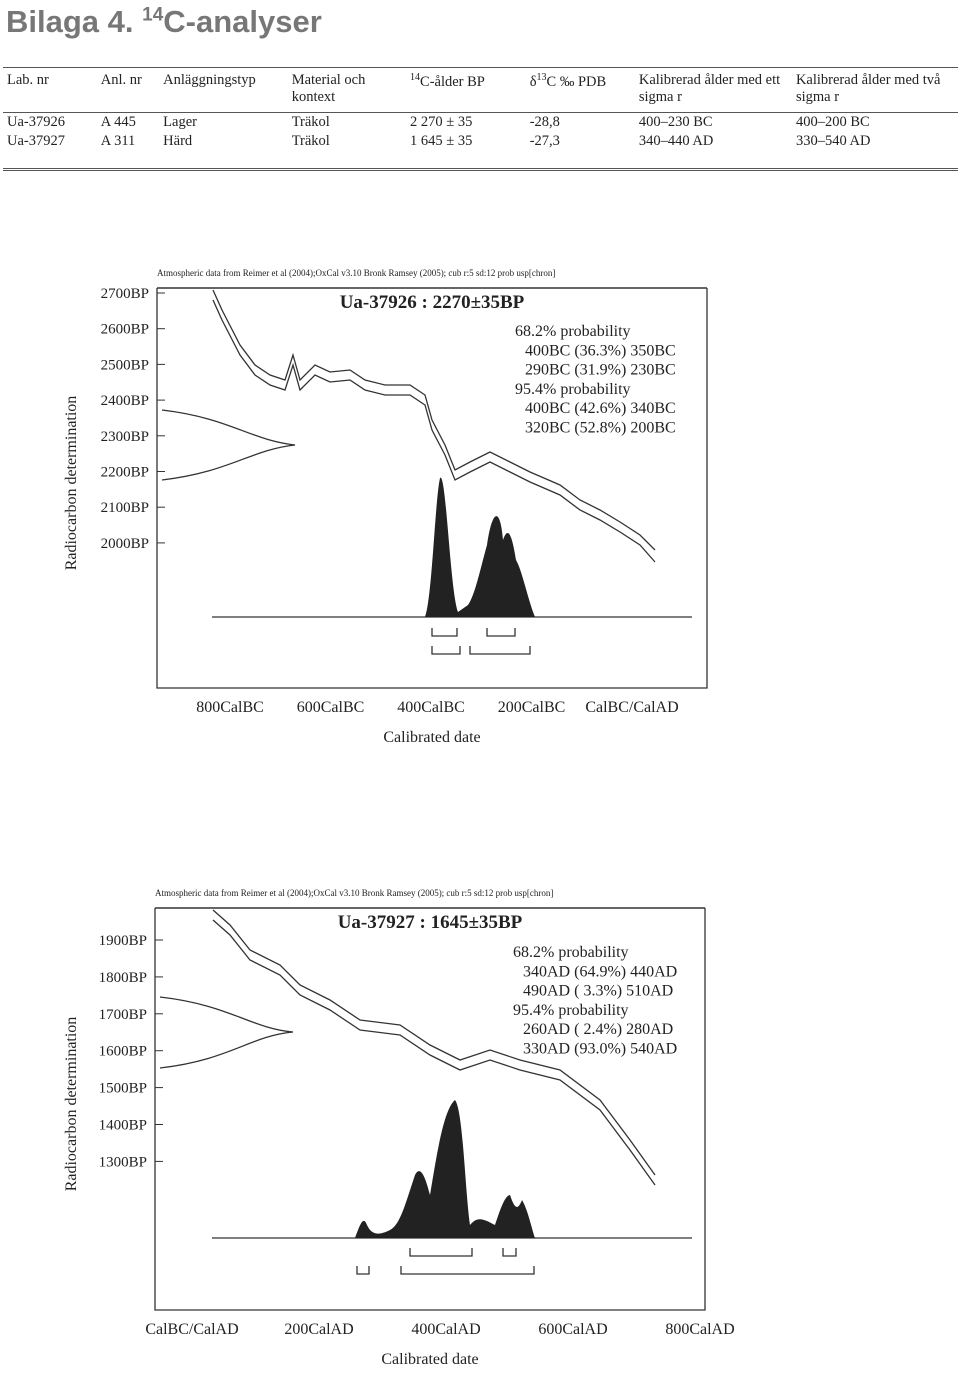 This screenshot has height=1378, width=960. Describe the element at coordinates (230, 707) in the screenshot. I see `x-tick-label: 800CalBC` at that location.